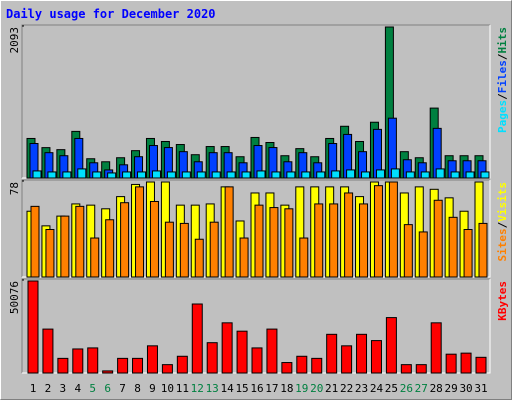 Image resolution: width=512 pixels, height=400 pixels. What do you see at coordinates (212, 388) in the screenshot?
I see `x-tick-label: 13` at bounding box center [212, 388].